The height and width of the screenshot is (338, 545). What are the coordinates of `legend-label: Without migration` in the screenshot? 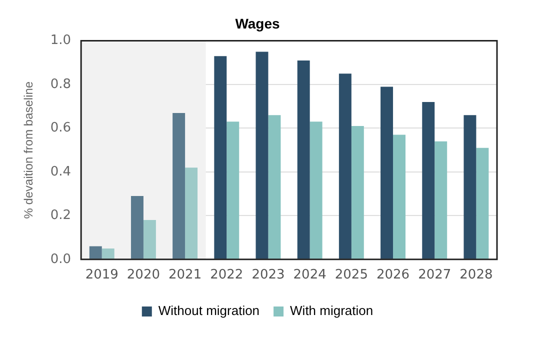 It's located at (209, 310).